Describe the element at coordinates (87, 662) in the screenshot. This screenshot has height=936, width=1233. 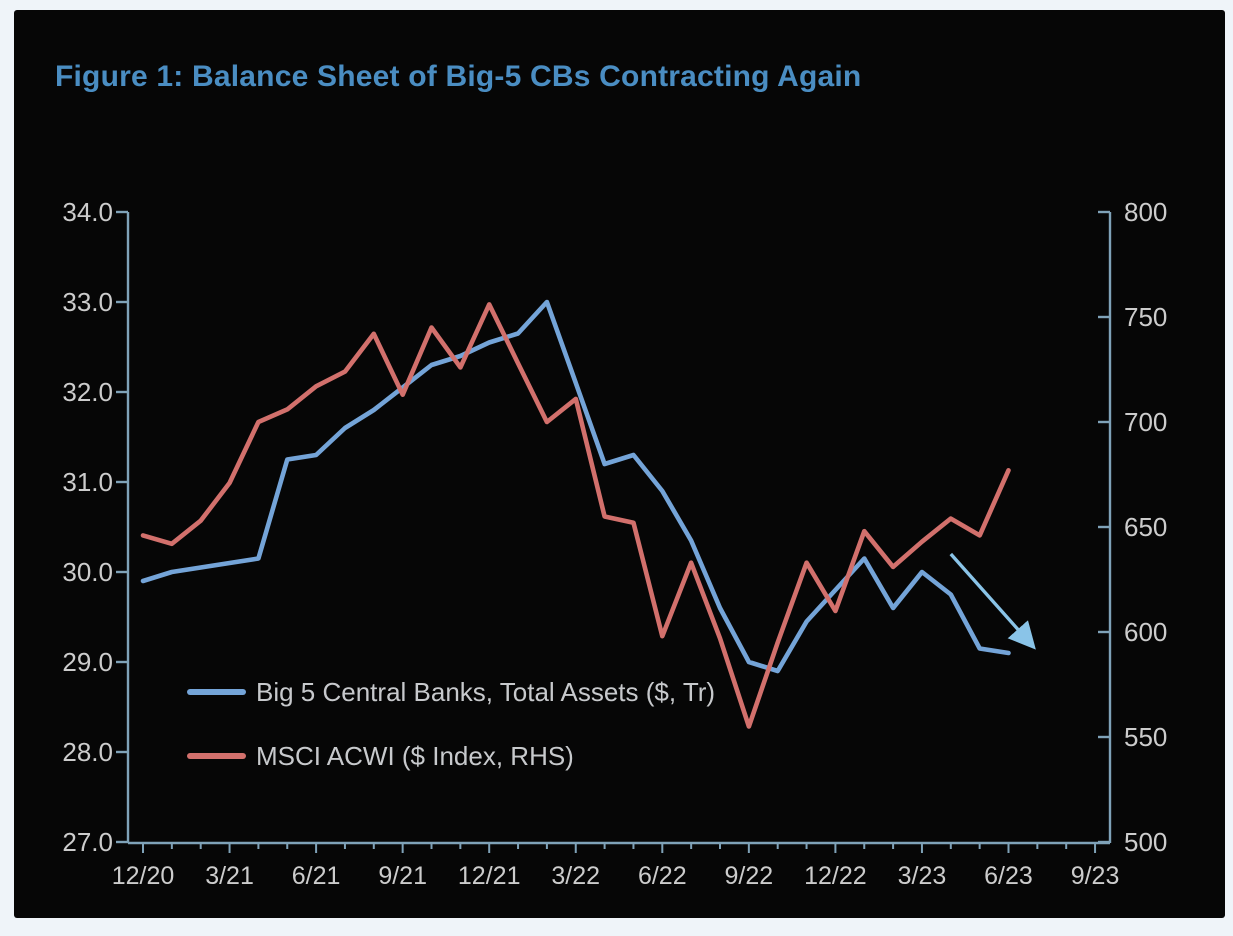
I see `left-axis-tick-label: 29.0` at that location.